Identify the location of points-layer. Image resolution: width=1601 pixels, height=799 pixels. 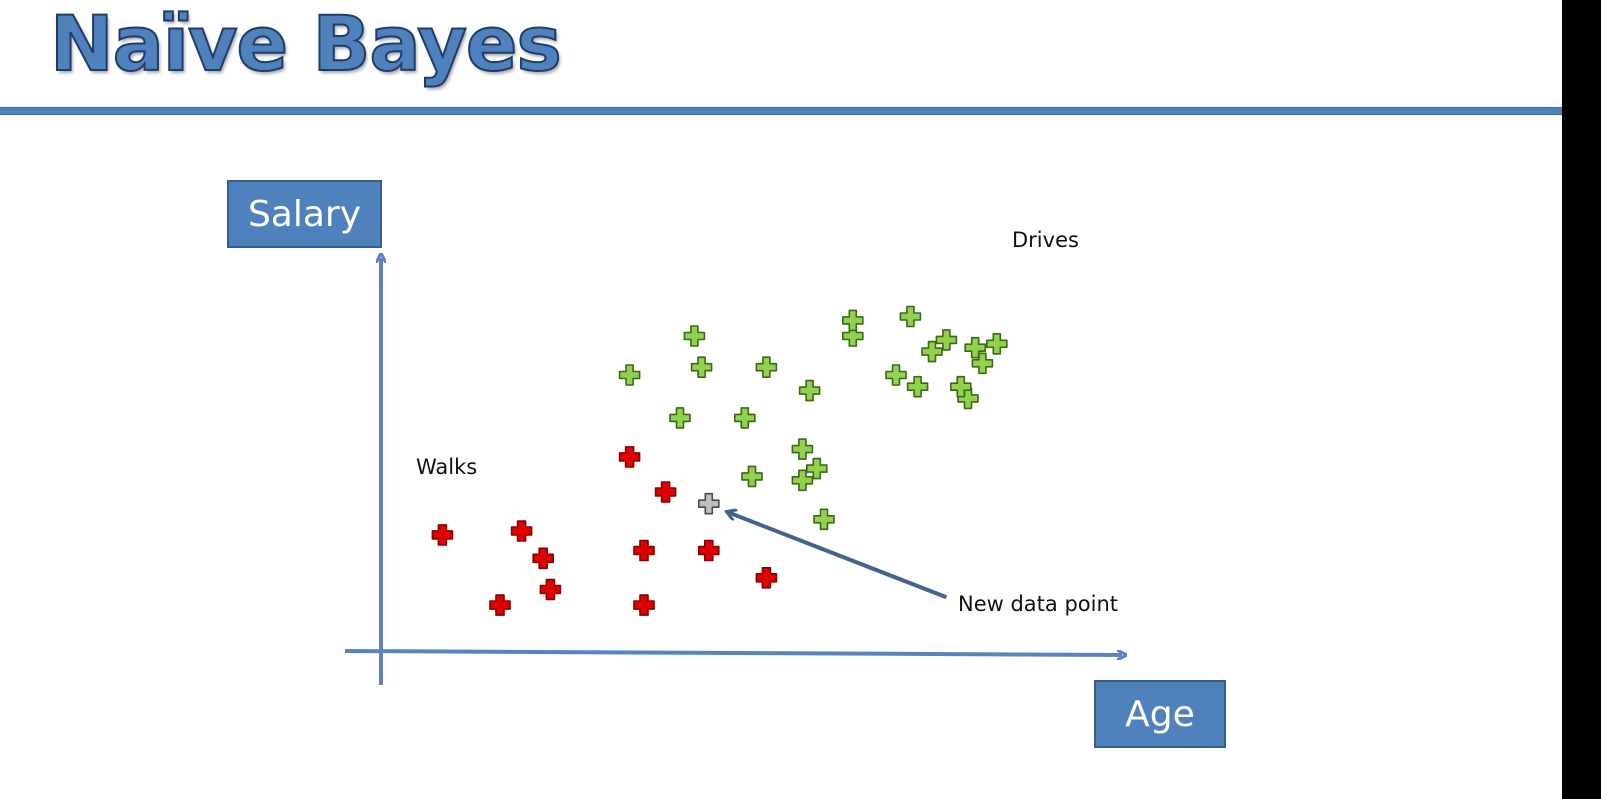
(719, 460).